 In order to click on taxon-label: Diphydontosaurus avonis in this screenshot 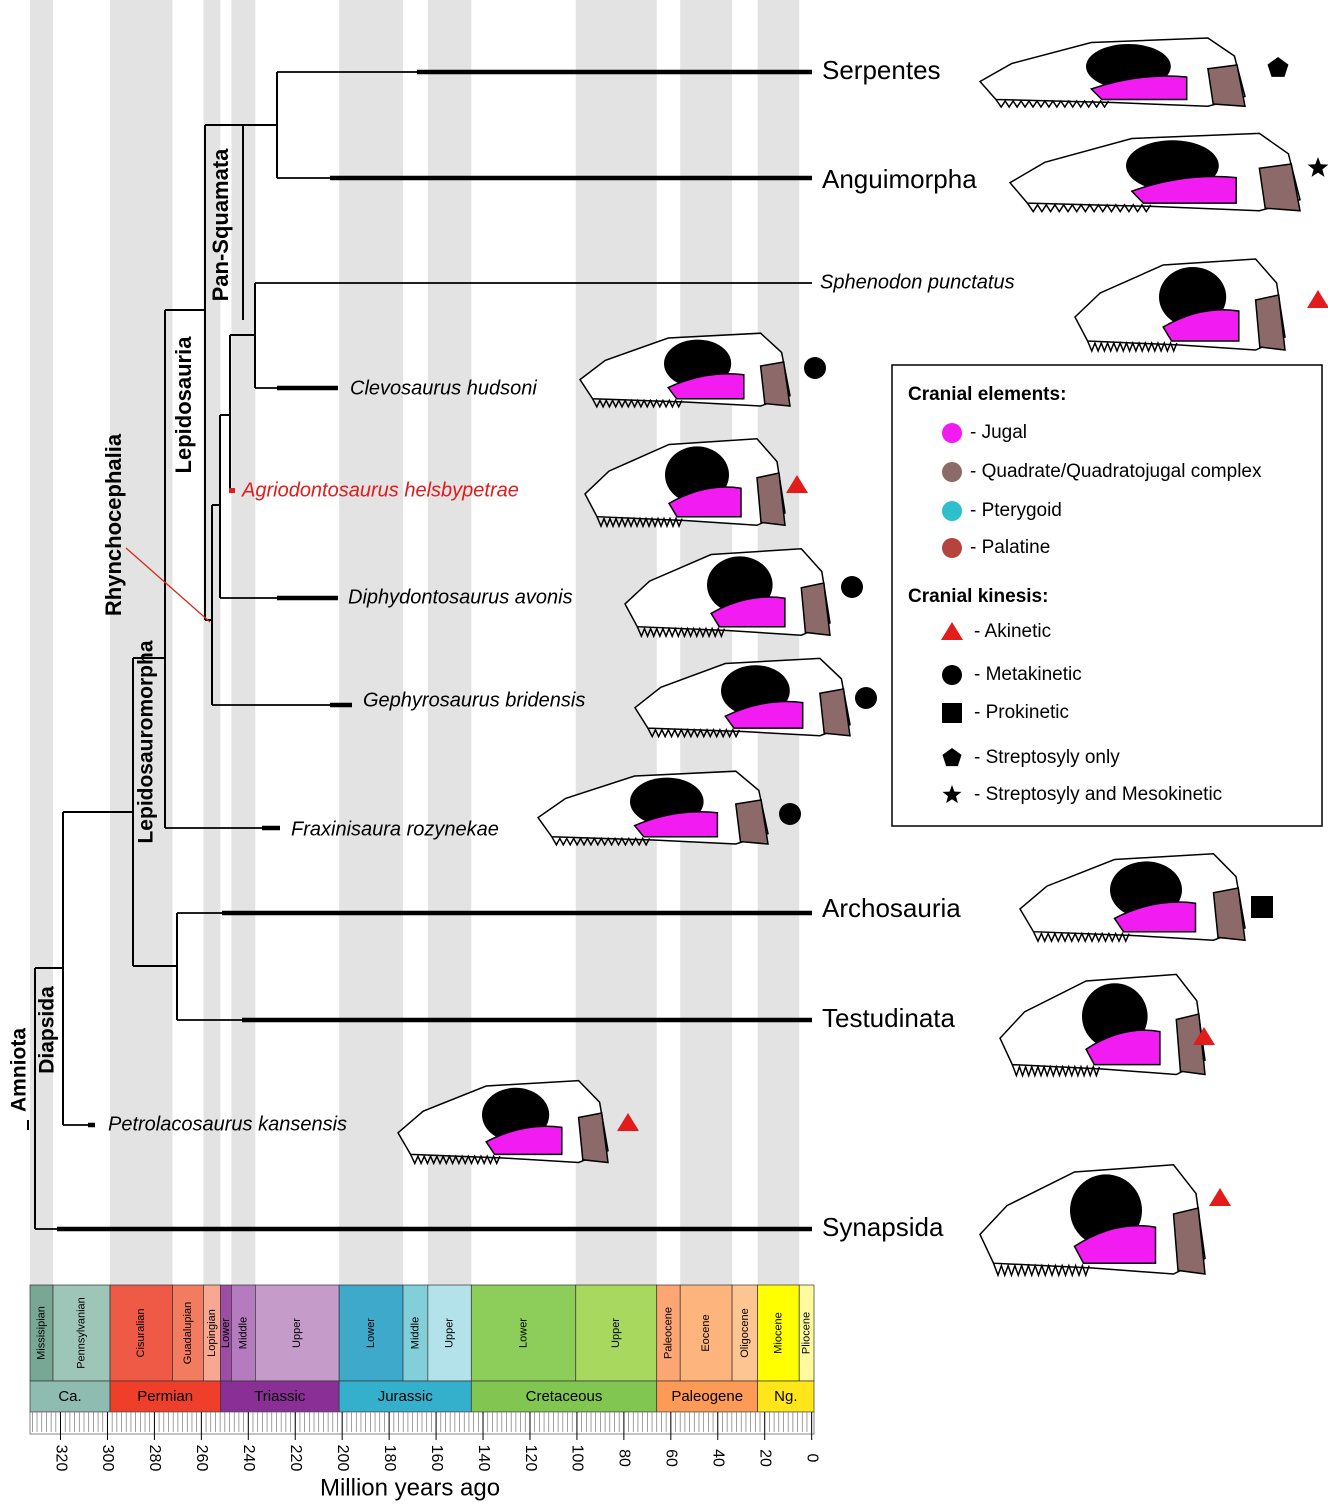, I will do `click(460, 597)`.